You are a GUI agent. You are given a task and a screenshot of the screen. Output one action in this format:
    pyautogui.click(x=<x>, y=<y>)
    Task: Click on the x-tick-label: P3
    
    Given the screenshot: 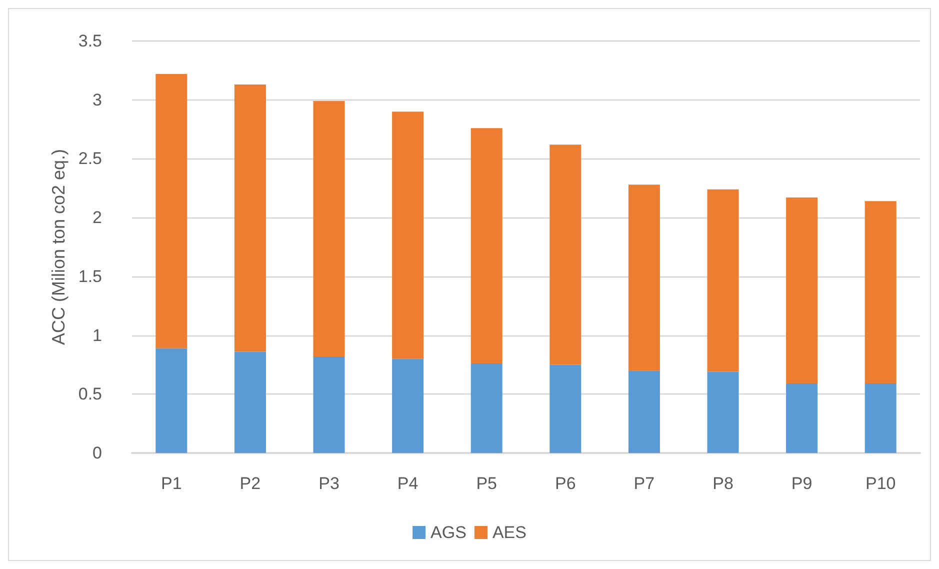 What is the action you would take?
    pyautogui.click(x=329, y=483)
    